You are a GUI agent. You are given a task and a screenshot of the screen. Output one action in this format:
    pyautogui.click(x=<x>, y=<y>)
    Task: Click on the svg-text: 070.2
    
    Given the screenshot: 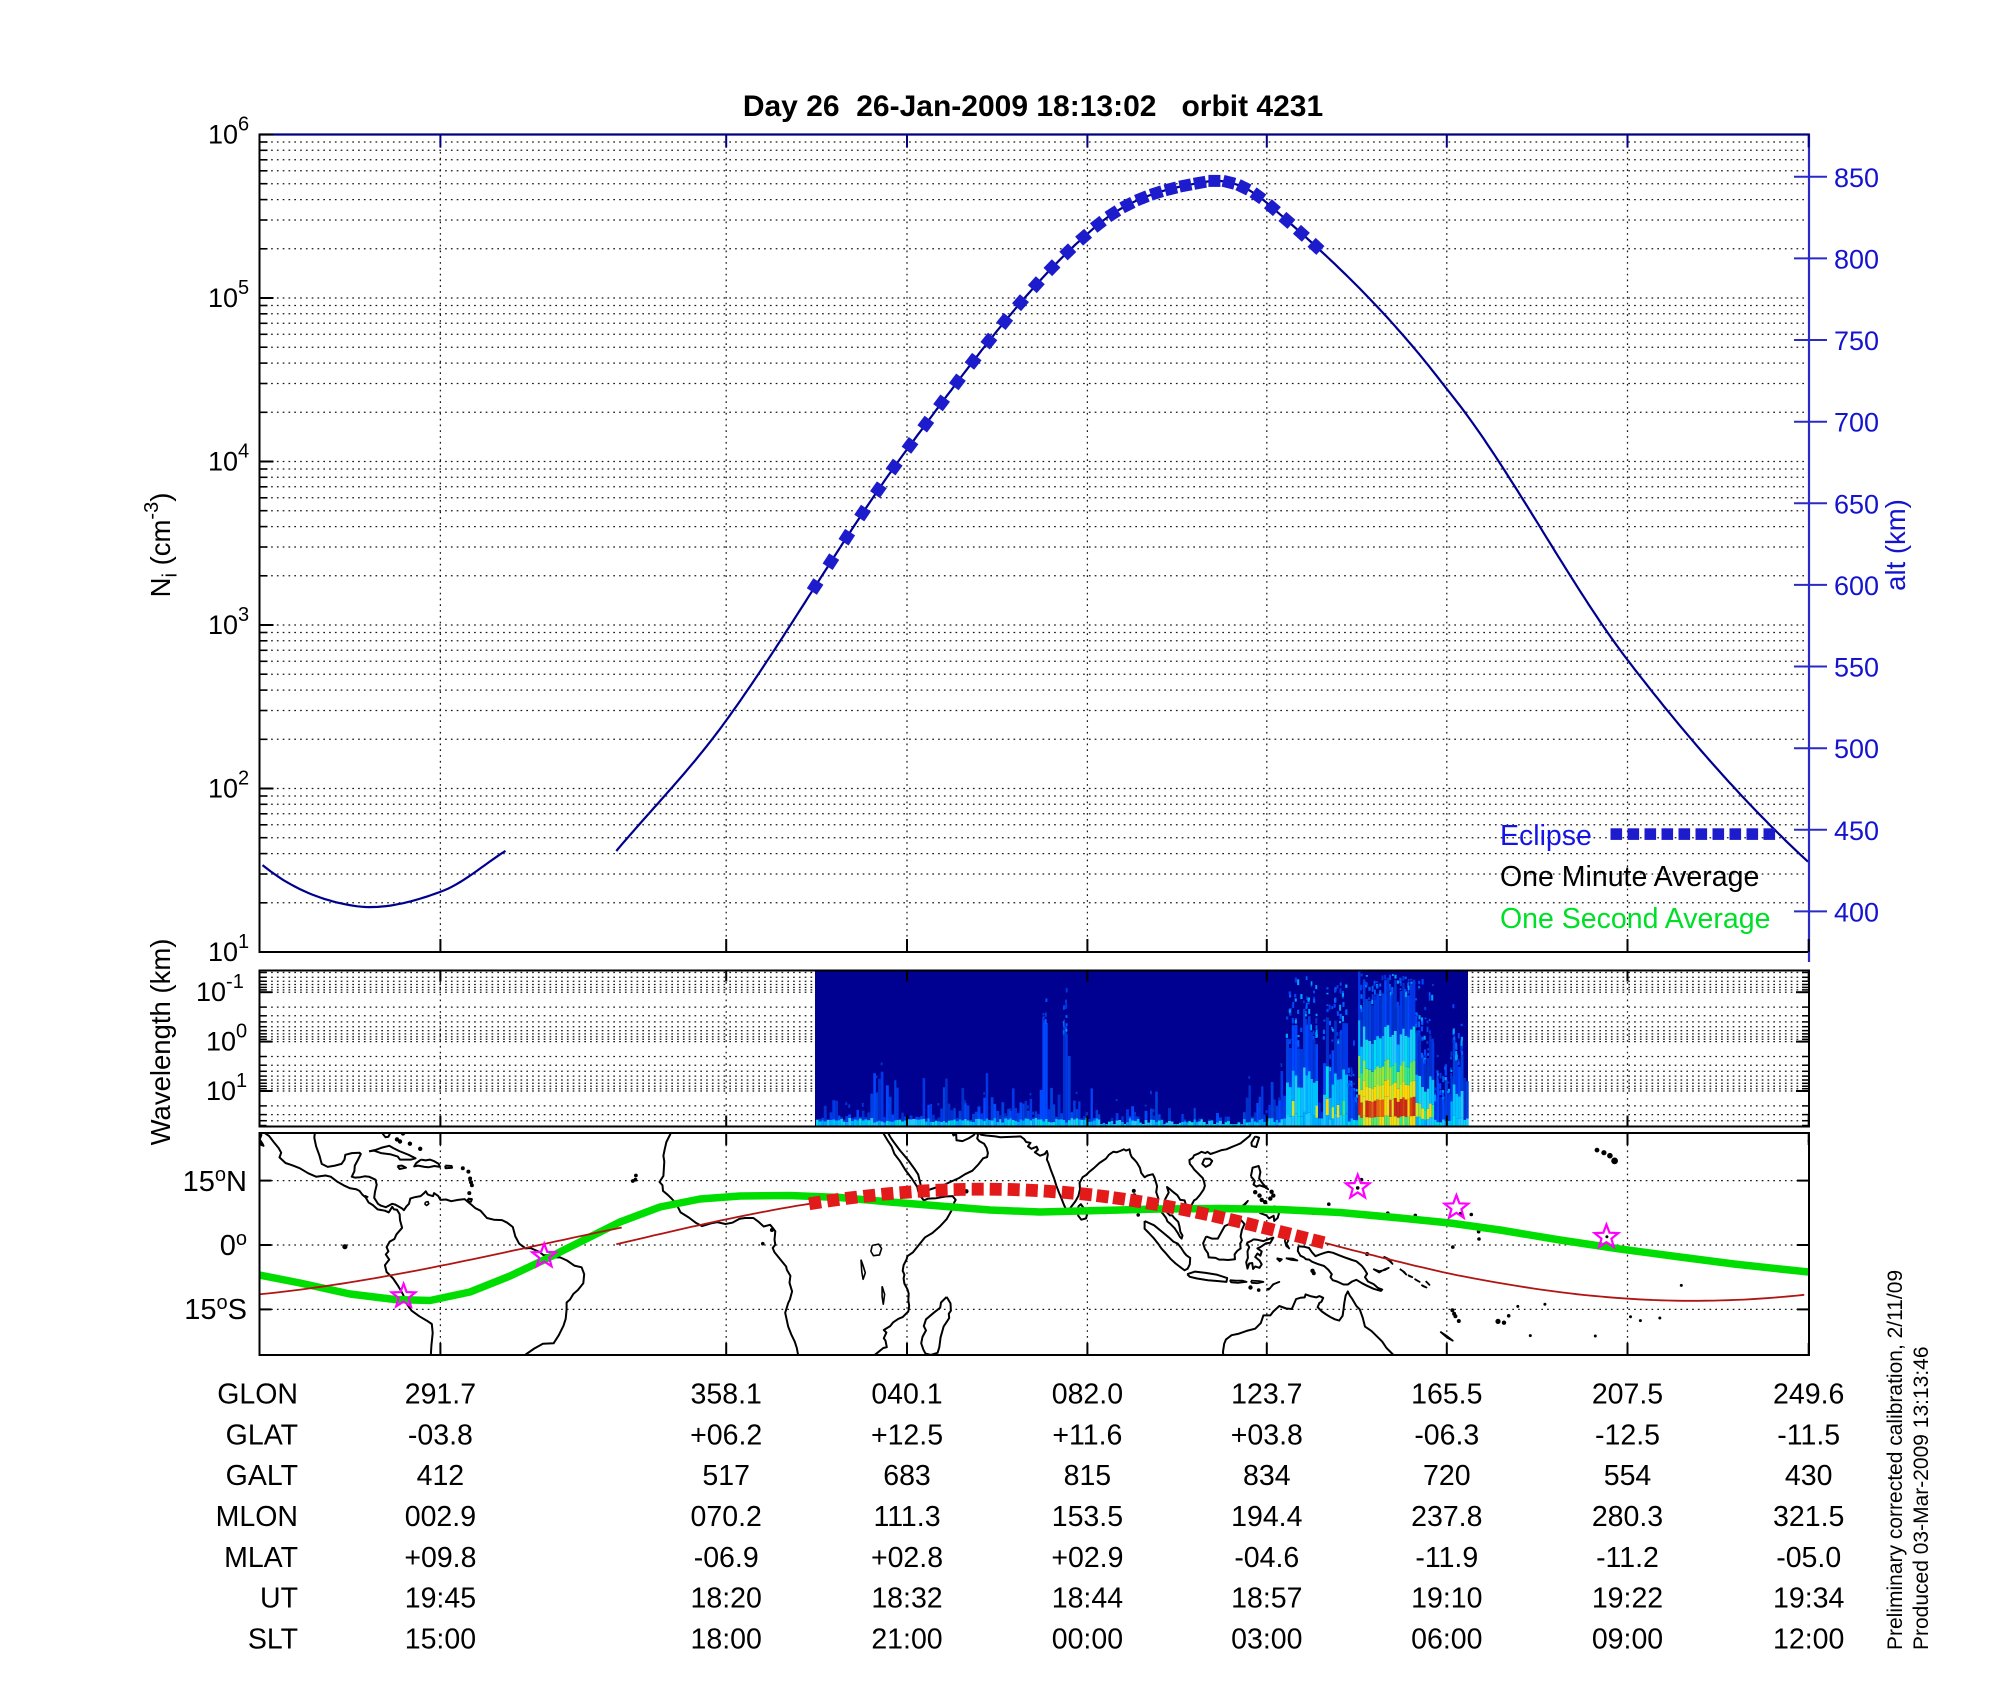 What is the action you would take?
    pyautogui.click(x=726, y=1517)
    